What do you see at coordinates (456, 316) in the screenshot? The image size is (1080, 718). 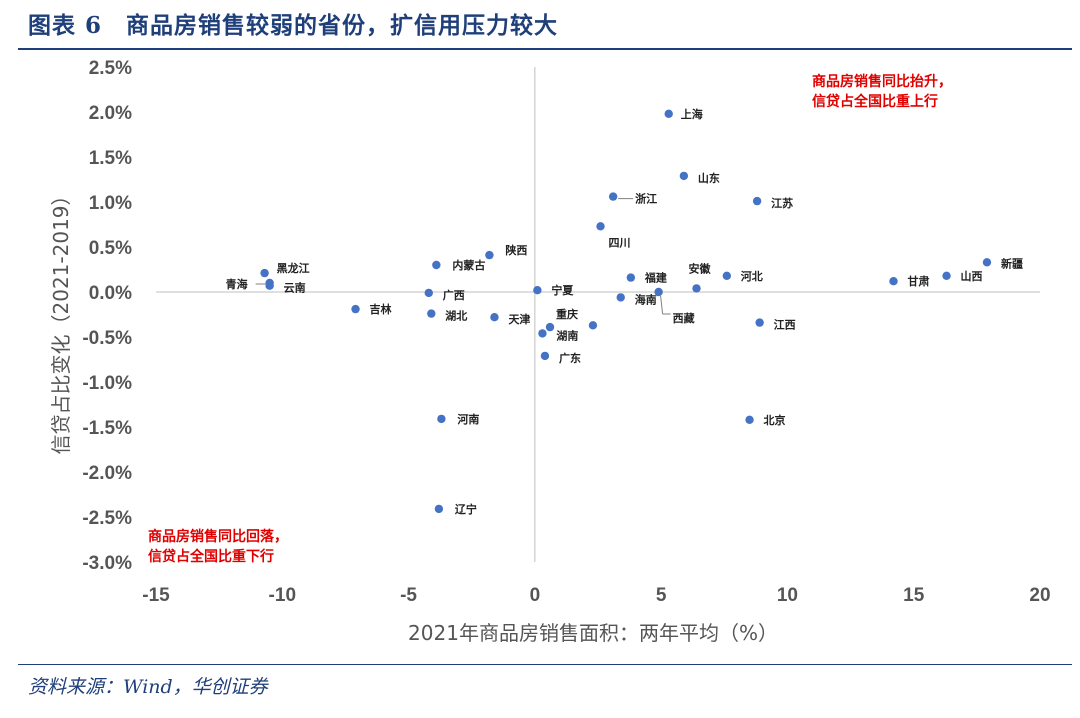 I see `point-label: 湖北` at bounding box center [456, 316].